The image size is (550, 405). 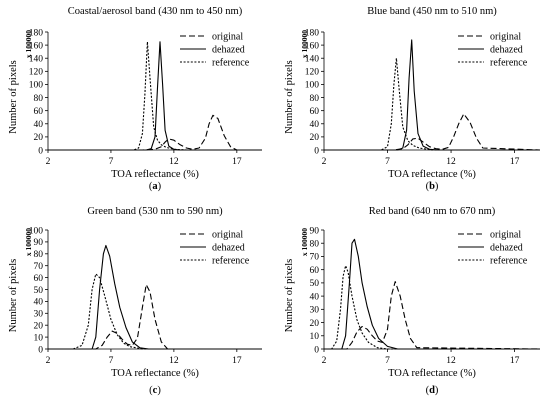 What do you see at coordinates (155, 390) in the screenshot?
I see `panel-label: (c)` at bounding box center [155, 390].